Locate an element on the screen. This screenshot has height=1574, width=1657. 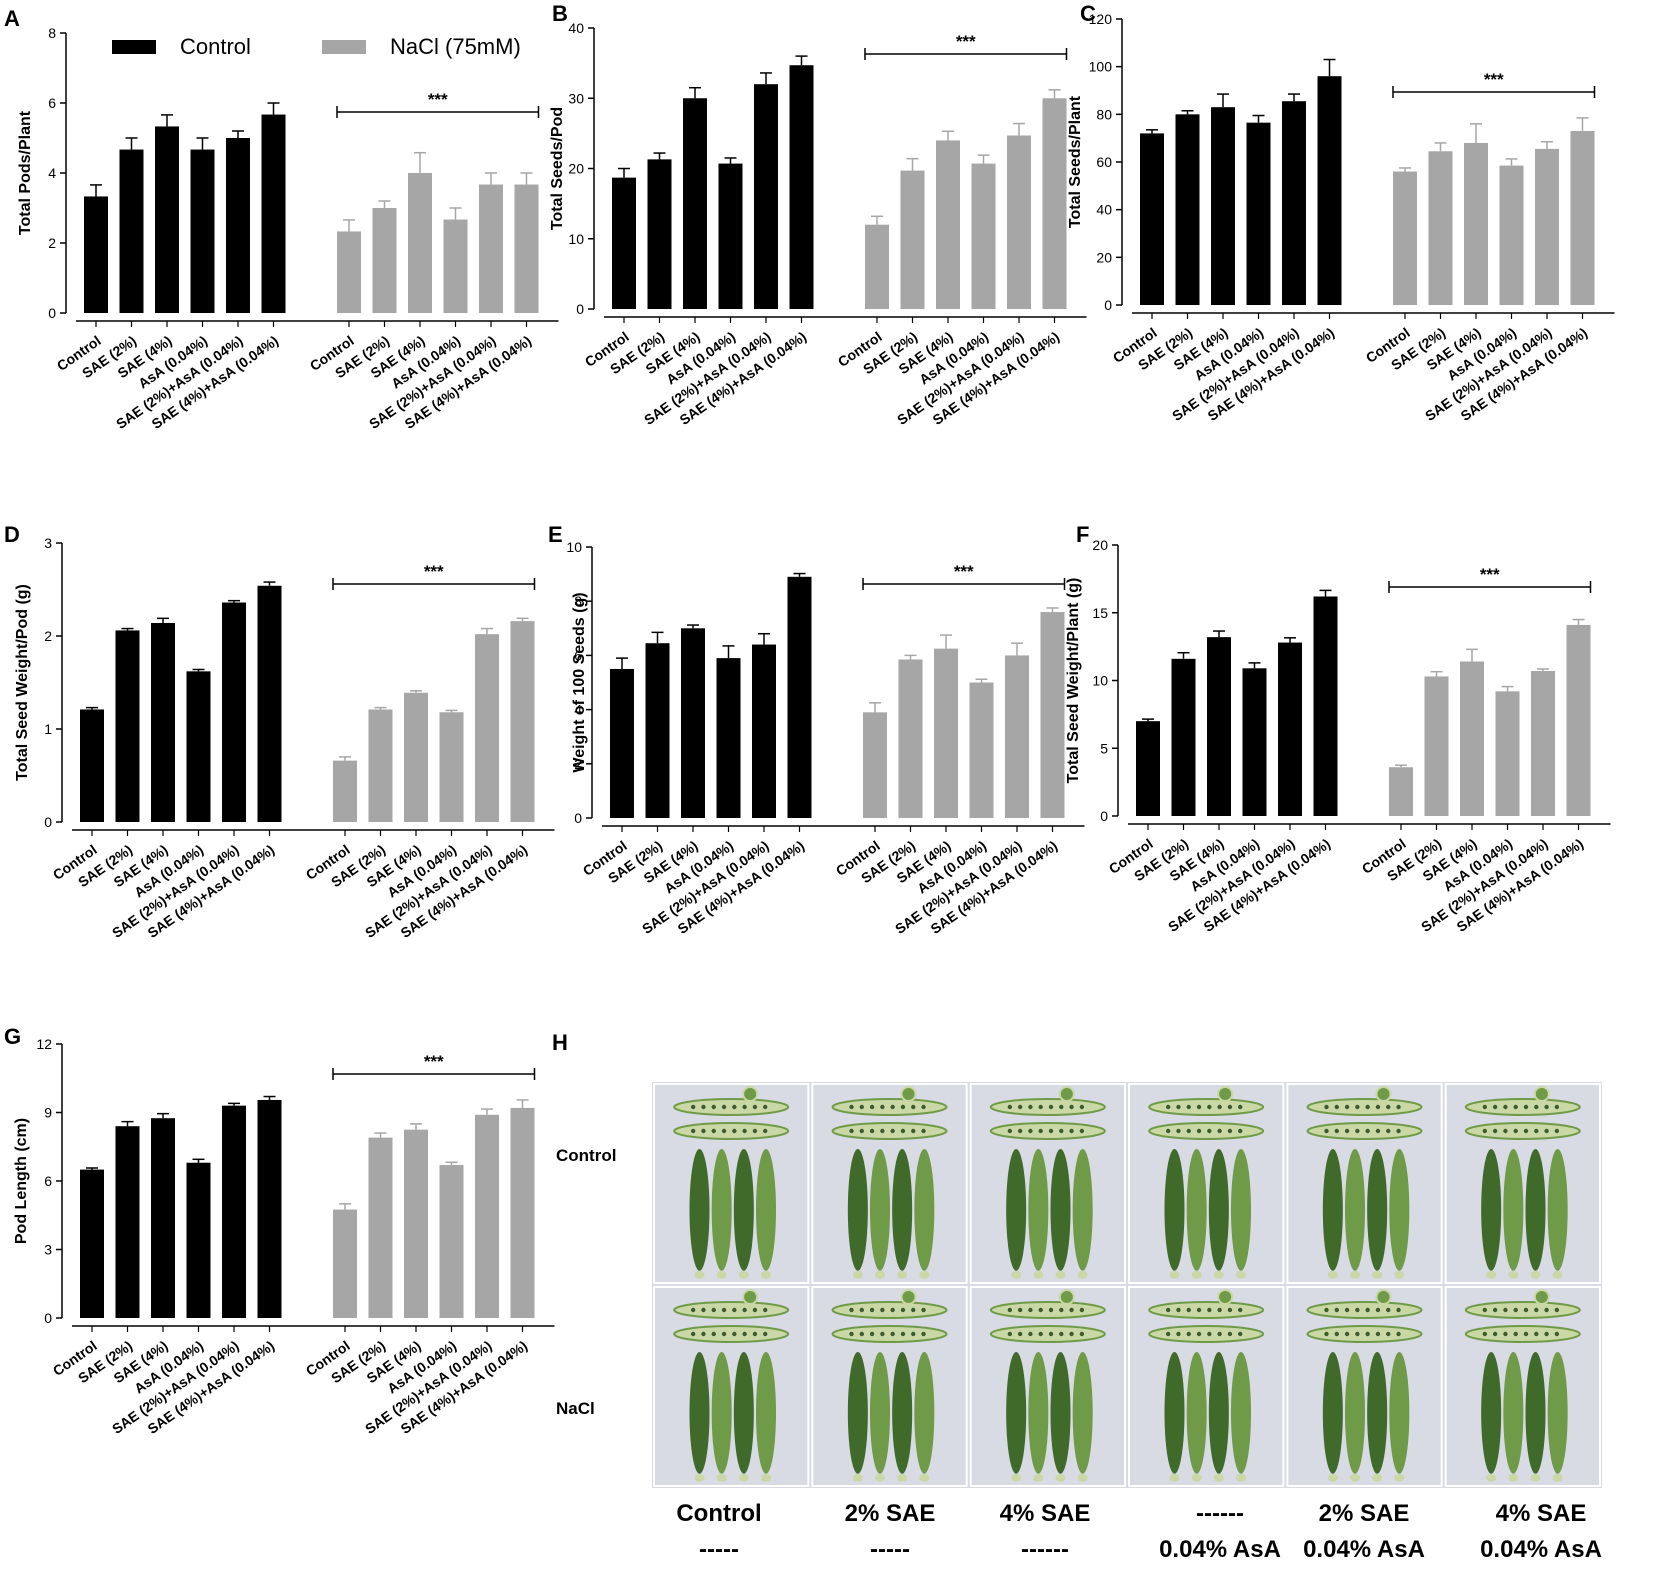
y-tick-label: 120 is located at coordinates (1101, 19).